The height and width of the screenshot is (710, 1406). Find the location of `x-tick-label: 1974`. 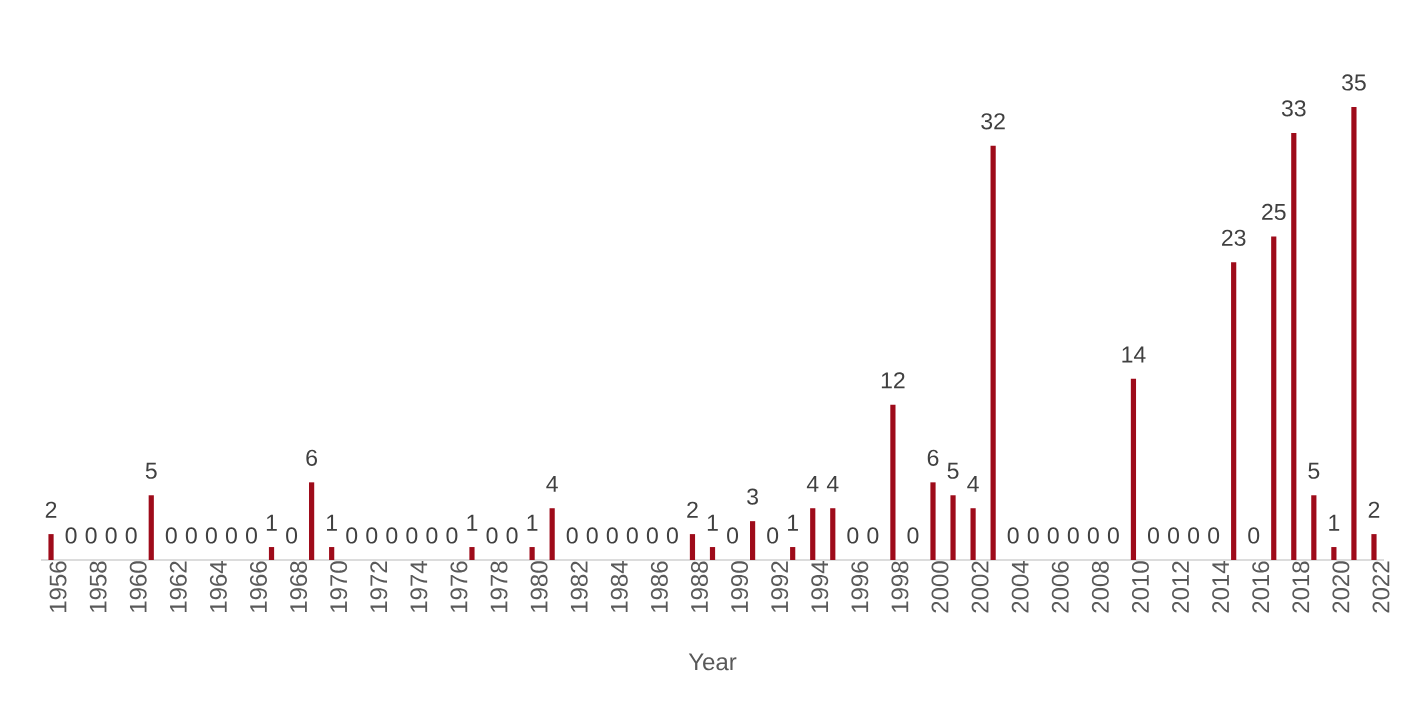

x-tick-label: 1974 is located at coordinates (419, 586).